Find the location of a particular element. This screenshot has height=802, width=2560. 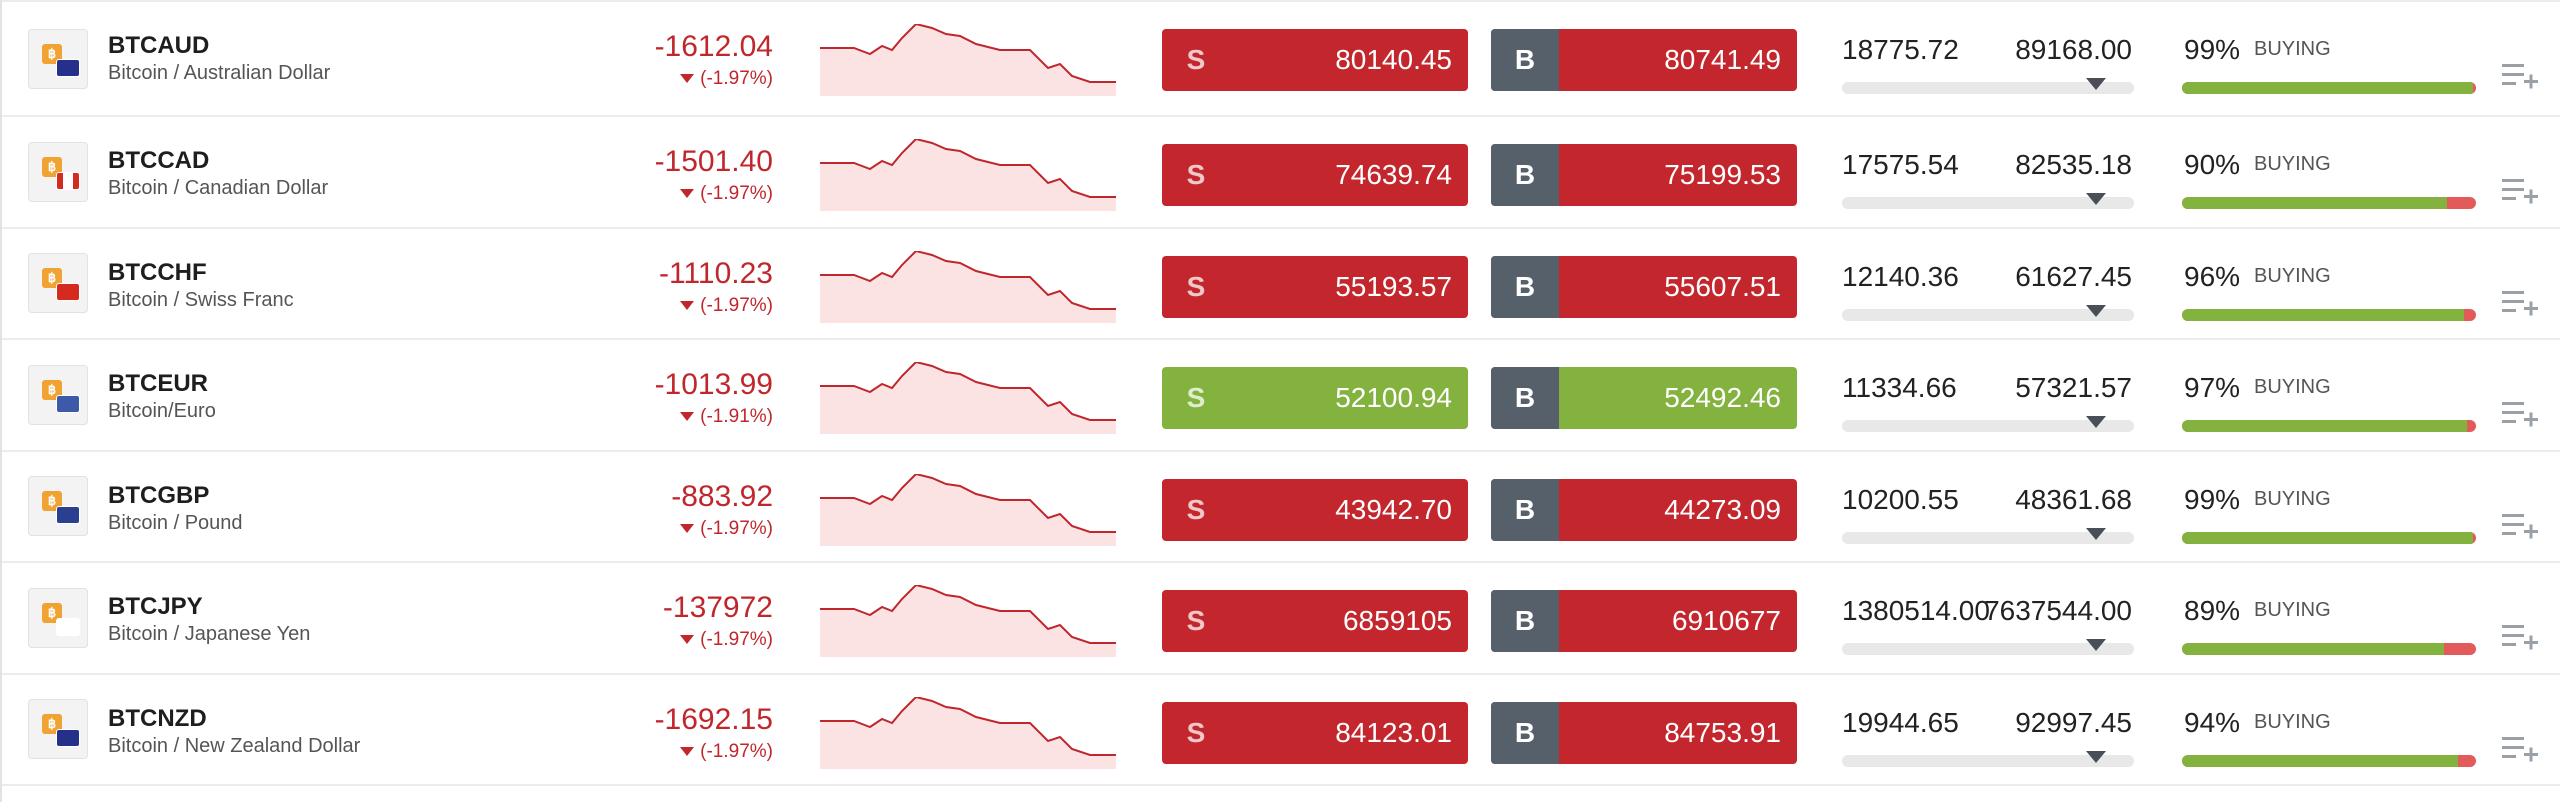

instrument-name: Bitcoin / Canadian Dollar is located at coordinates (218, 188).